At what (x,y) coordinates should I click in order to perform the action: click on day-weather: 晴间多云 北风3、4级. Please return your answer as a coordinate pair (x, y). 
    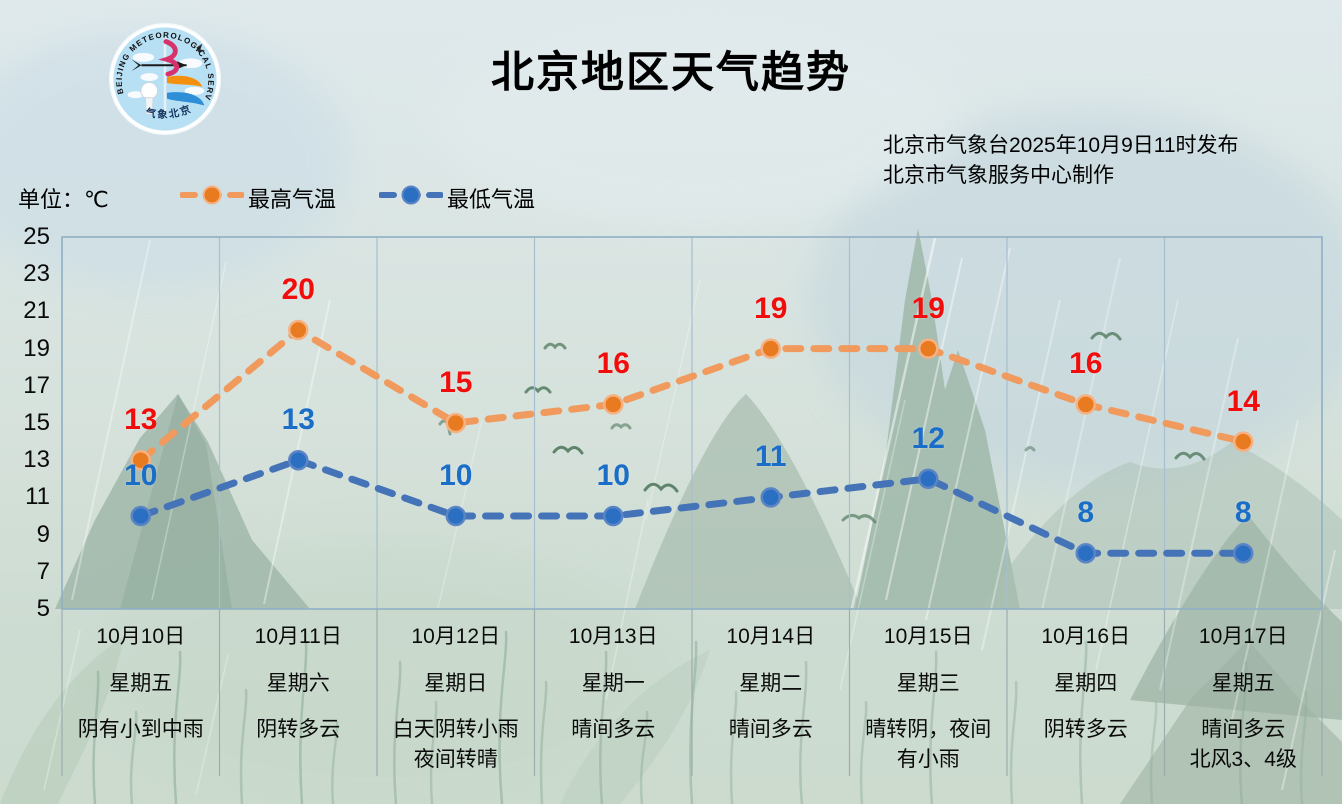
    Looking at the image, I should click on (1244, 745).